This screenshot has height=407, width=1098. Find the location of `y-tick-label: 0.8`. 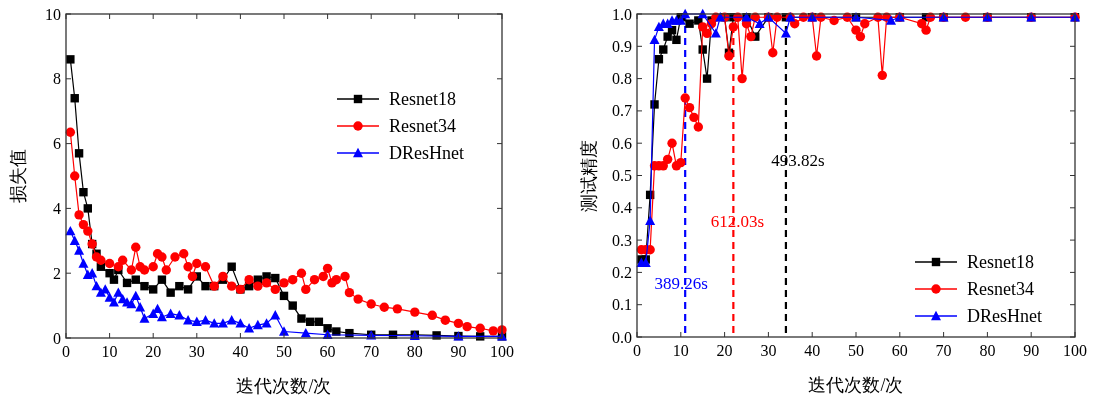

y-tick-label: 0.8 is located at coordinates (622, 79).